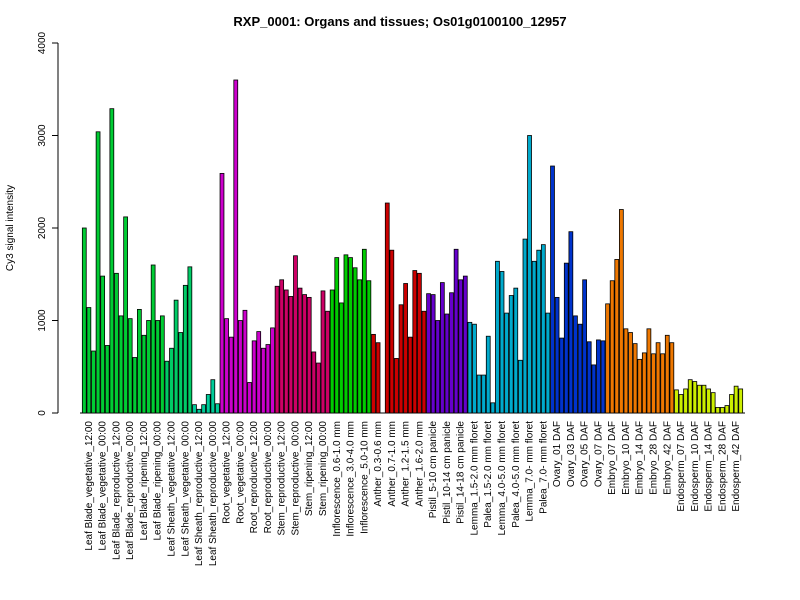 The width and height of the screenshot is (800, 600). What do you see at coordinates (640, 458) in the screenshot?
I see `x-tick-label: Embryo_14 DAF` at bounding box center [640, 458].